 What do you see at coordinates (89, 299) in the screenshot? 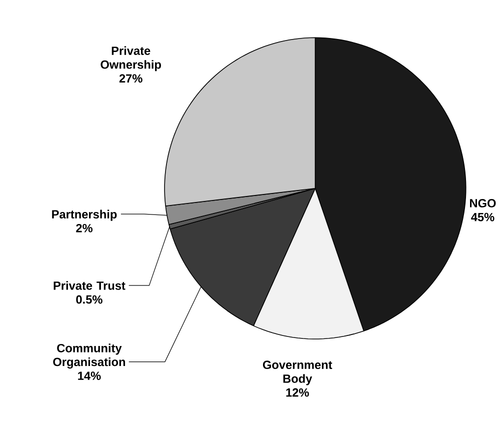
I see `data-label: 0.5%` at bounding box center [89, 299].